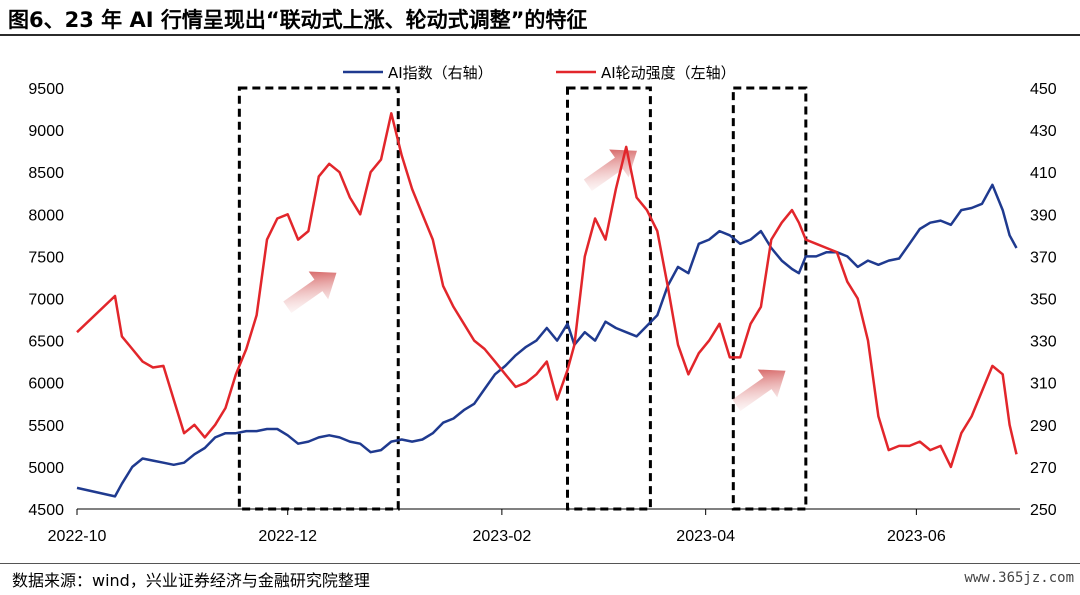  I want to click on y-right-tick-label: 290, so click(1043, 426).